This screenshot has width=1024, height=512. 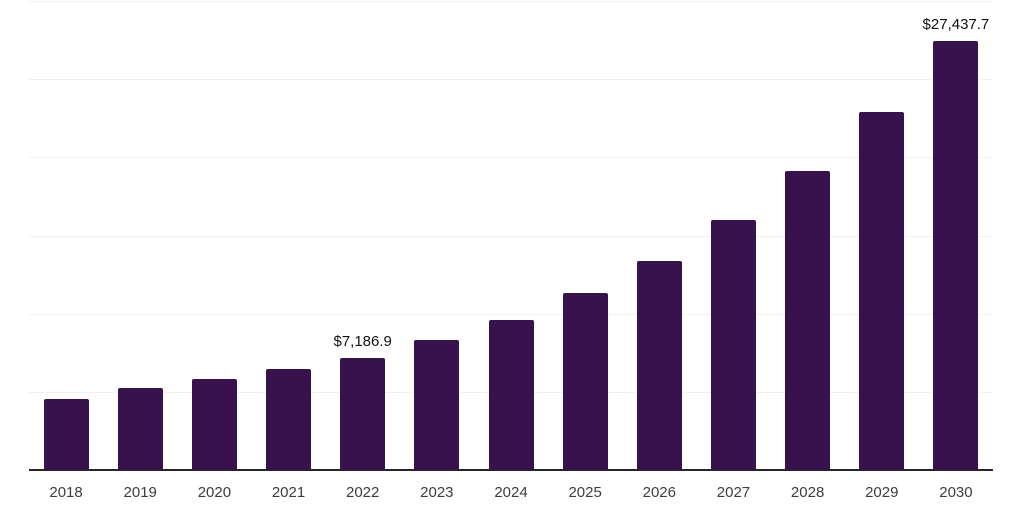 What do you see at coordinates (585, 381) in the screenshot?
I see `bar-2025` at bounding box center [585, 381].